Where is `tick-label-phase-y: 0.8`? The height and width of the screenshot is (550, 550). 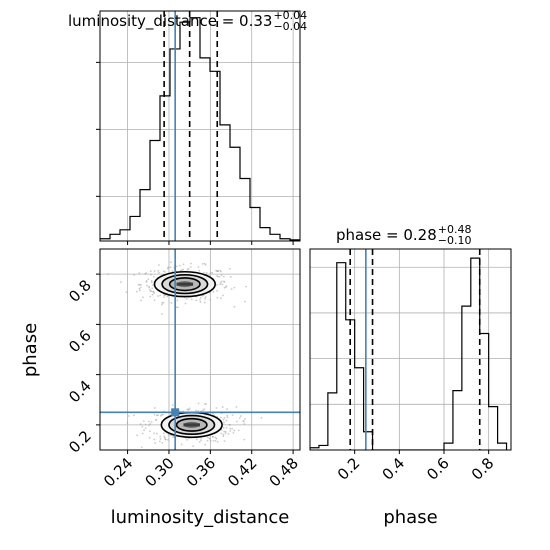 tick-label-phase-y: 0.8 is located at coordinates (80, 291).